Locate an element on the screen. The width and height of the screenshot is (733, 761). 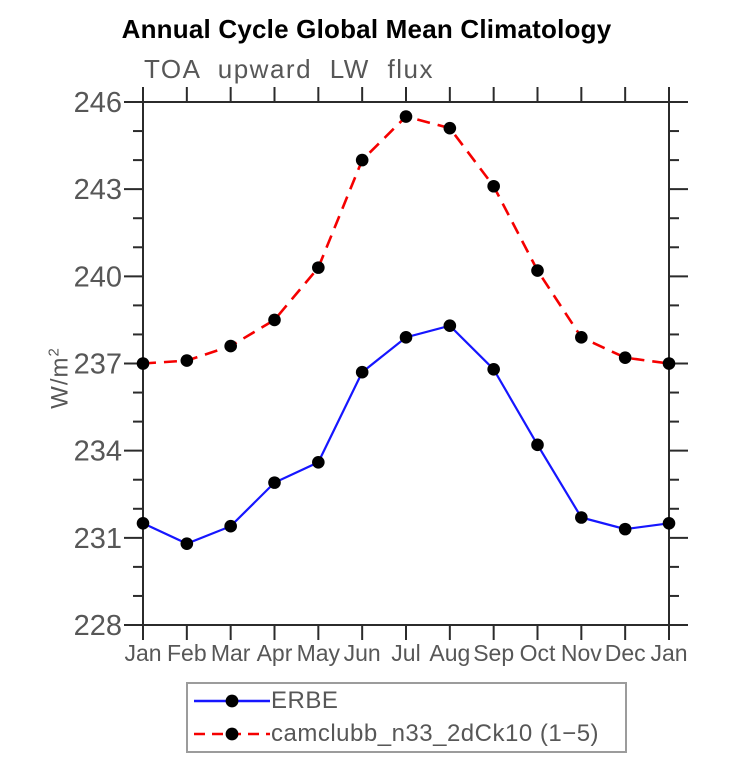
x-tick-label: Mar is located at coordinates (231, 653).